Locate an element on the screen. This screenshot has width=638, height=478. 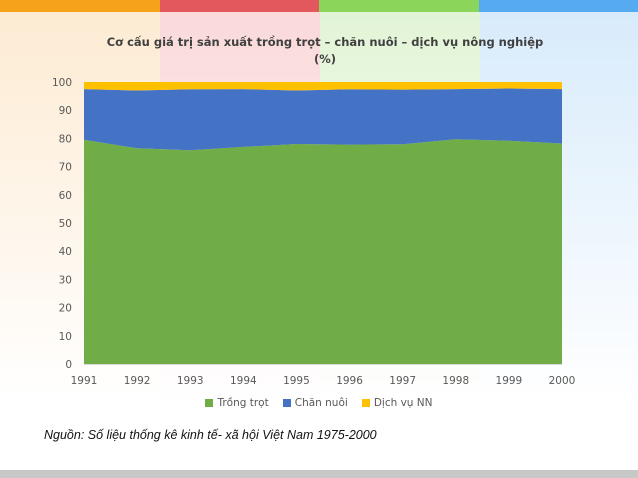
chart-title-line2: (%) is located at coordinates (325, 59).